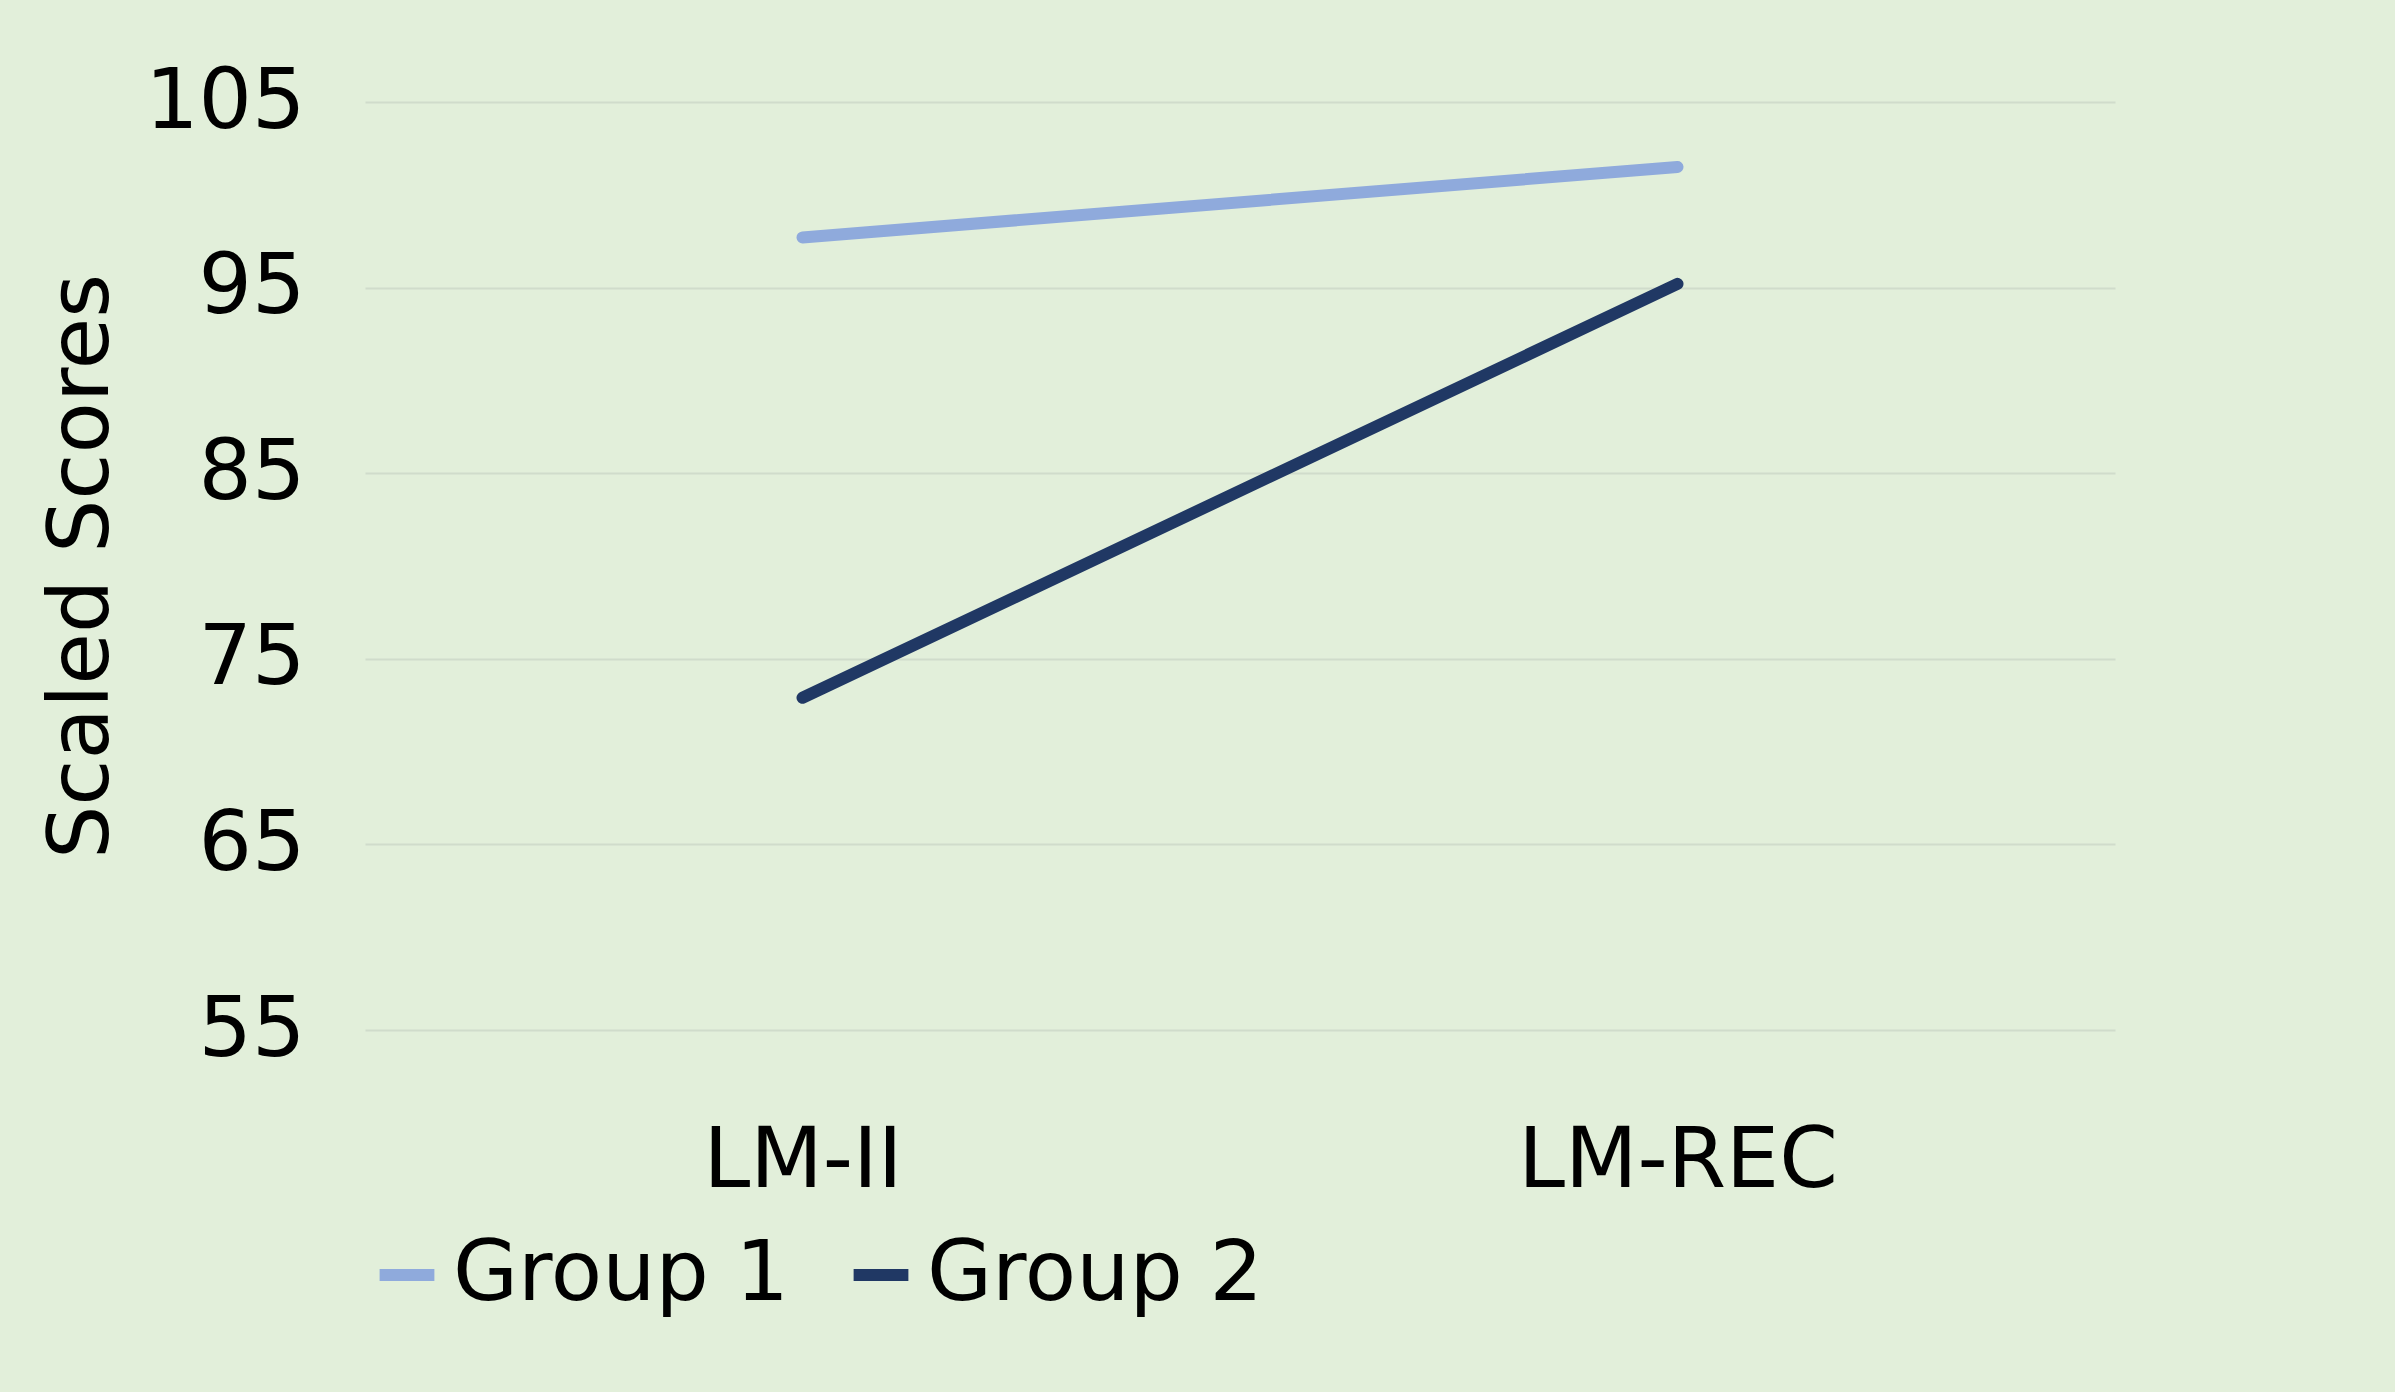  Describe the element at coordinates (225, 98) in the screenshot. I see `y-tick-label: 105` at that location.